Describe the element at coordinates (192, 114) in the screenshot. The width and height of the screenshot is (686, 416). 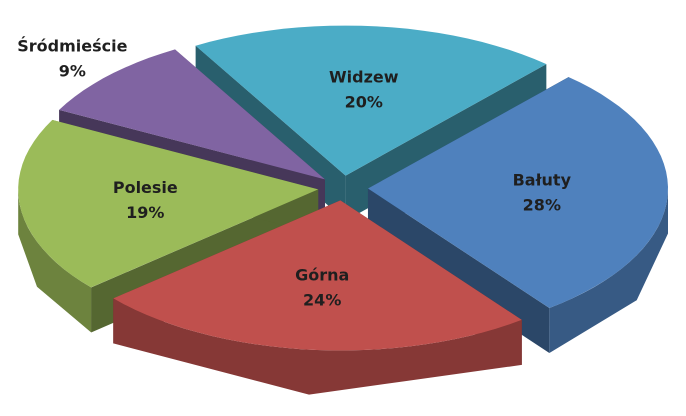
I see `slice` at that location.